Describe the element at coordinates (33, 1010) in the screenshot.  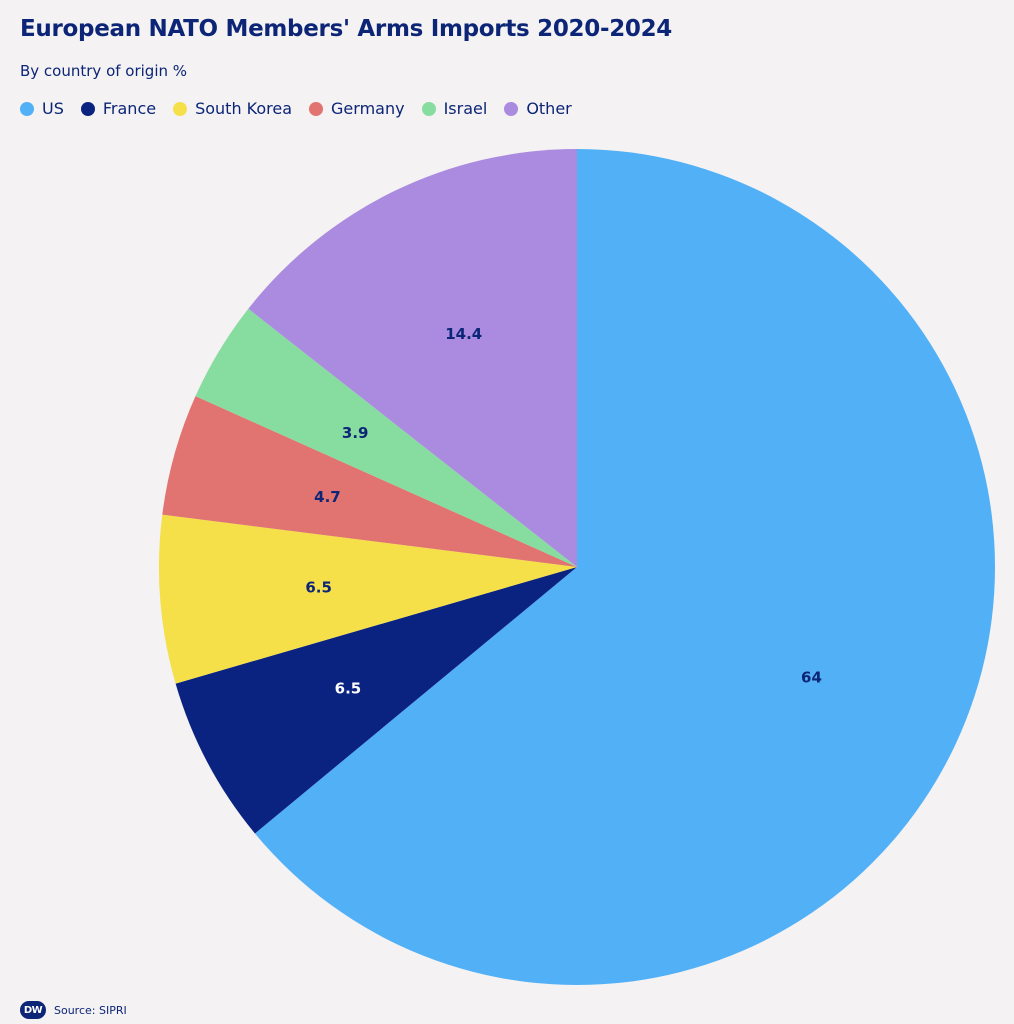
I see `dw-logo: DW` at that location.